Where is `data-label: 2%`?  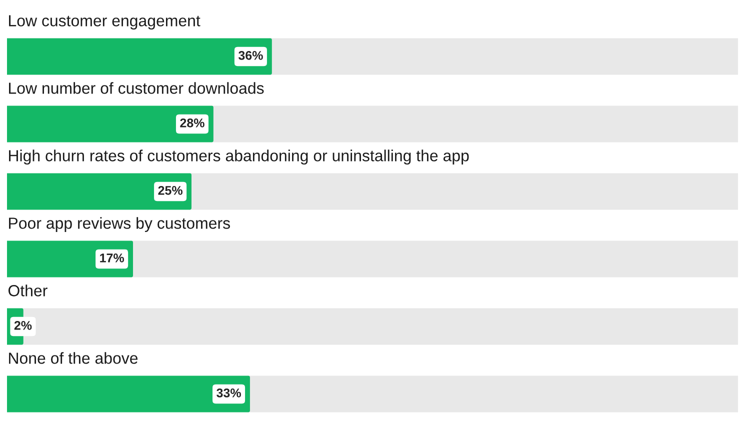 data-label: 2% is located at coordinates (23, 325).